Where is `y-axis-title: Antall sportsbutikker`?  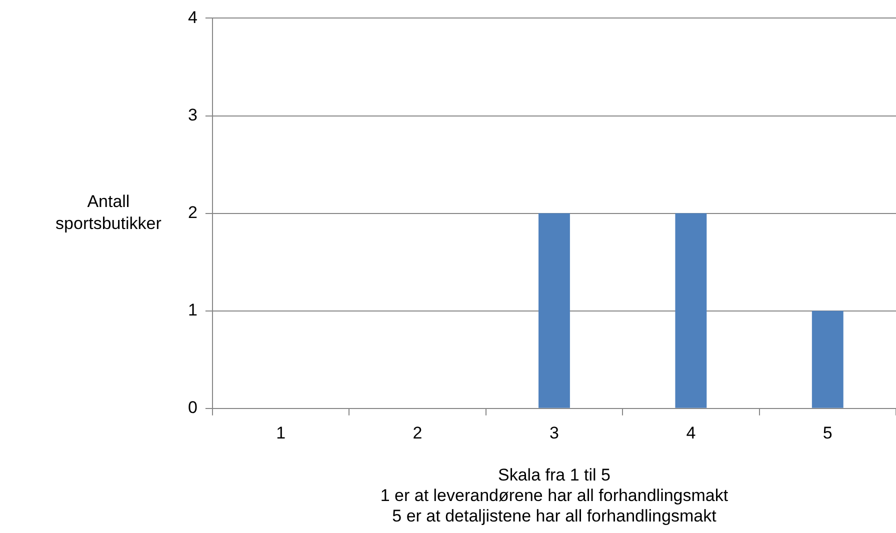 y-axis-title: Antall sportsbutikker is located at coordinates (109, 212).